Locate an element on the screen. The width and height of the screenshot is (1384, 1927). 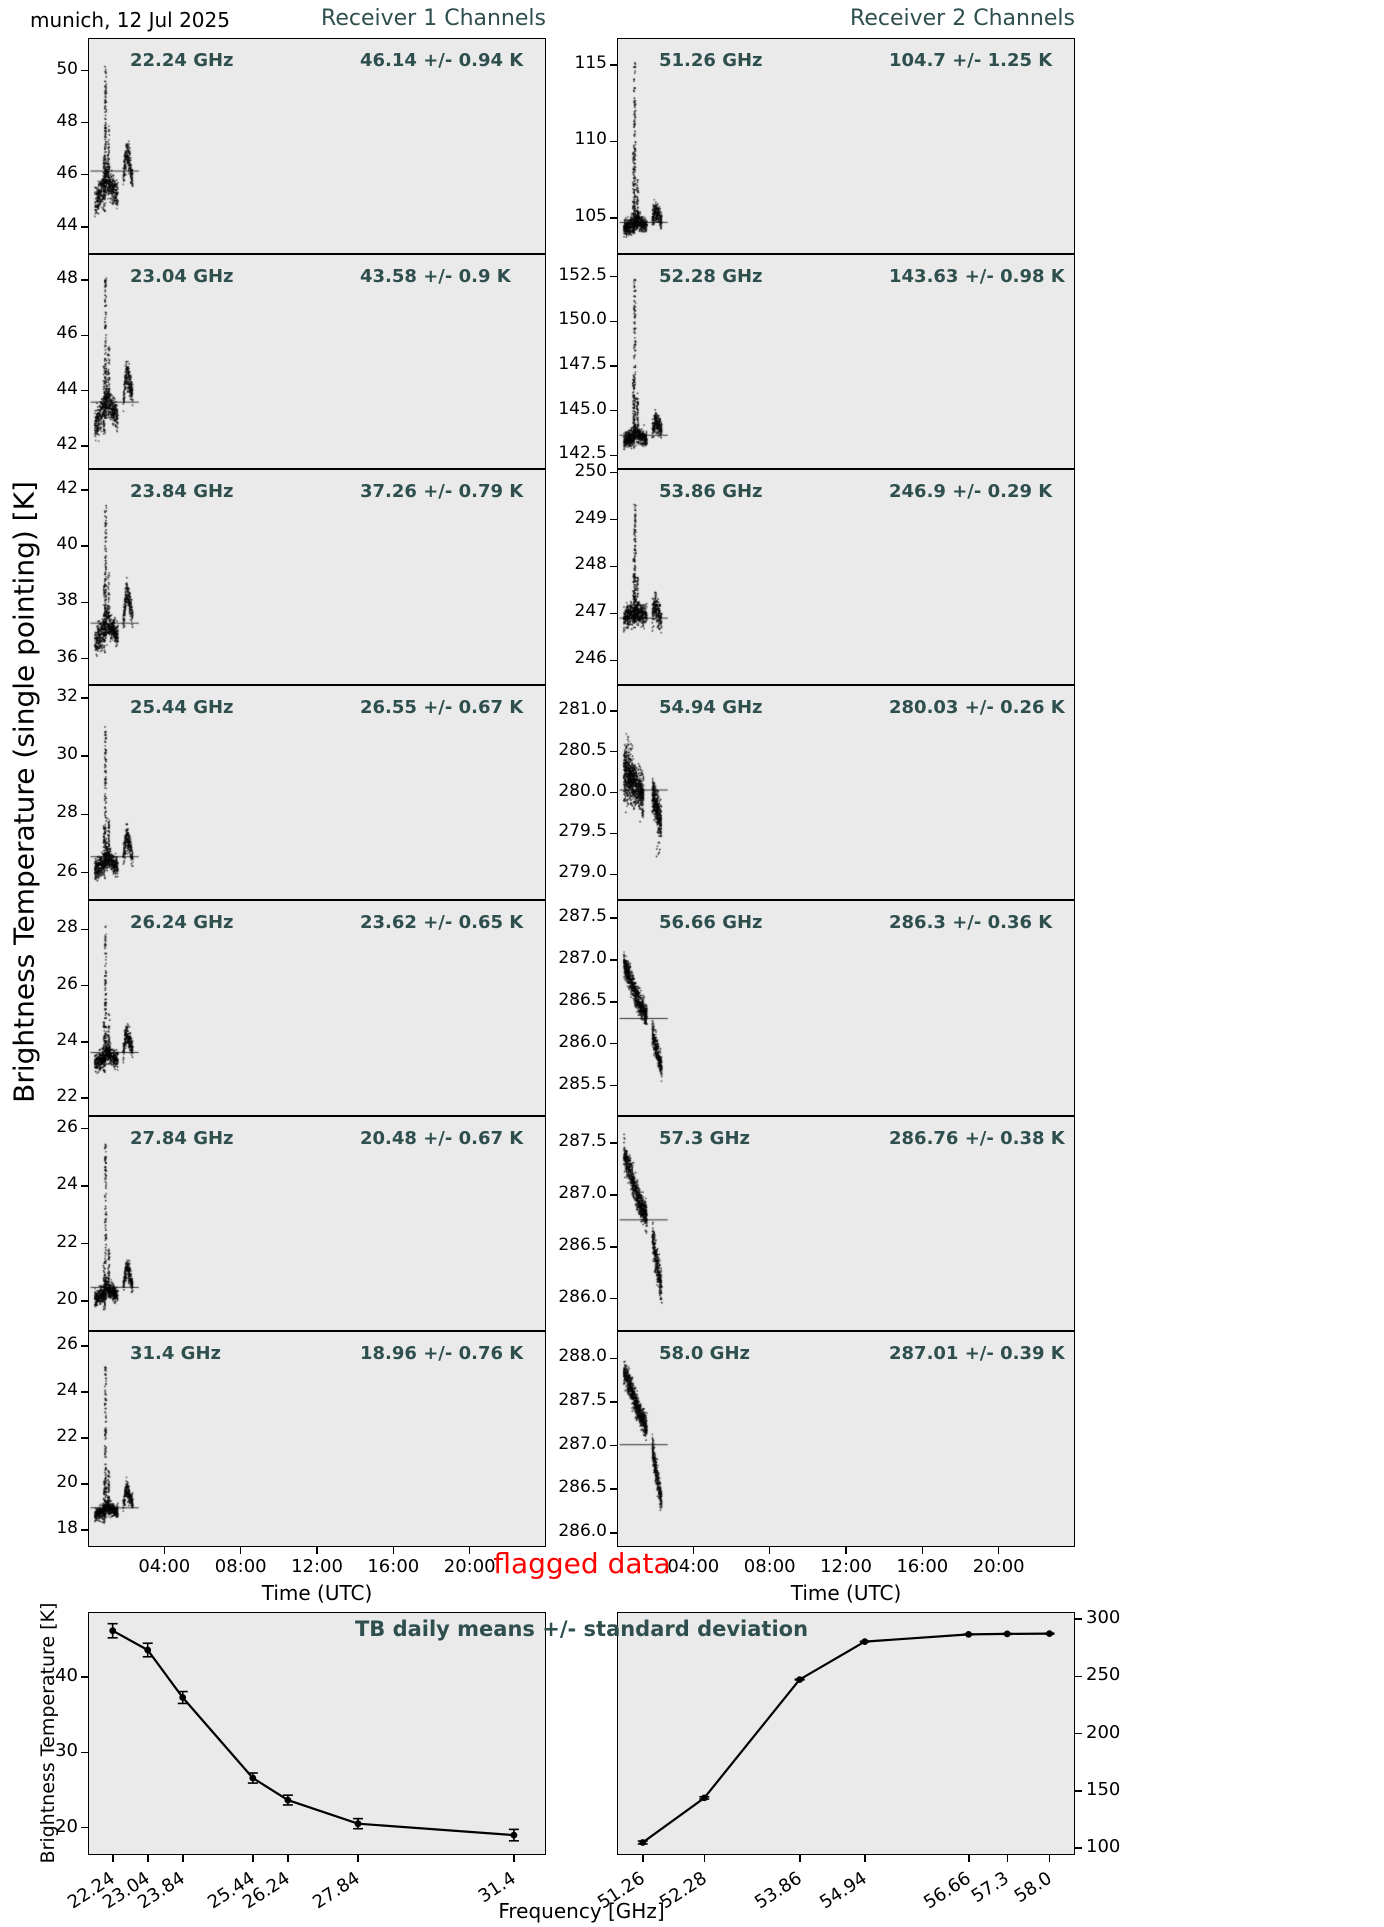
ytick-label: 22 is located at coordinates (67, 1435).